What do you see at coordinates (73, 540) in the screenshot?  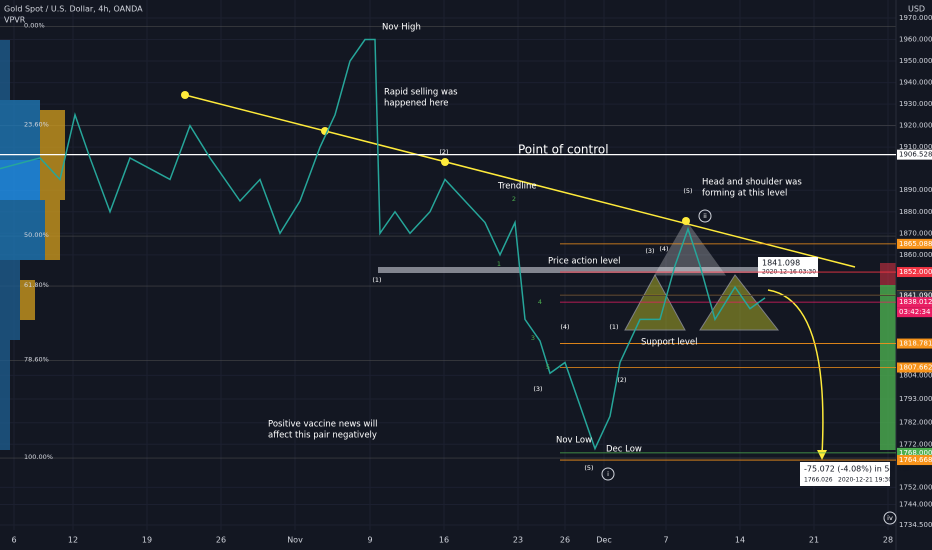 I see `x-tick-label: 12` at bounding box center [73, 540].